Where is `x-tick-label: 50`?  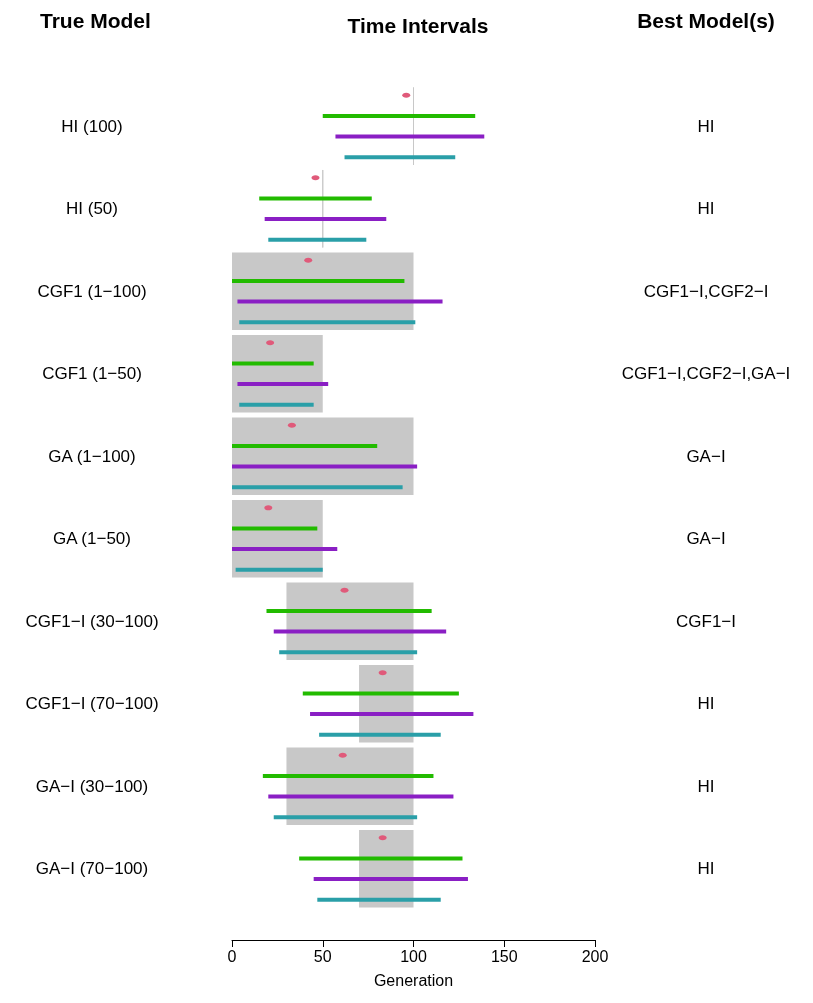
x-tick-label: 50 is located at coordinates (322, 956).